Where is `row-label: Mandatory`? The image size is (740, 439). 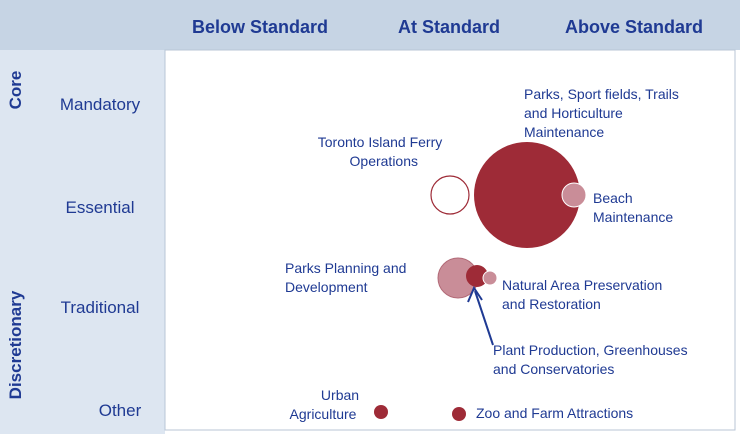 row-label: Mandatory is located at coordinates (100, 104).